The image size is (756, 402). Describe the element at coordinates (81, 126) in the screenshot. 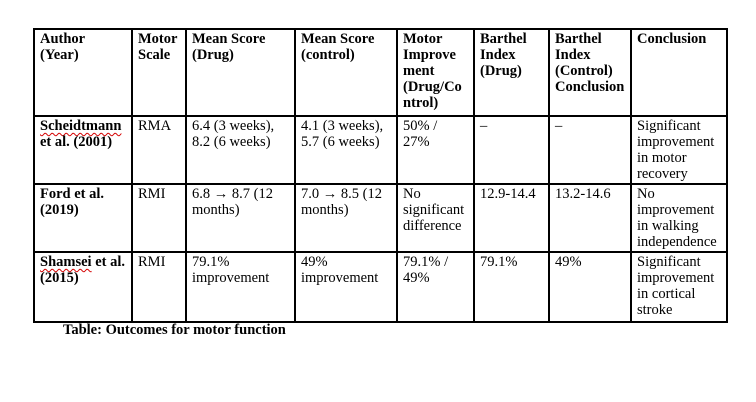

I see `misspelled-word: Scheidtmann` at that location.